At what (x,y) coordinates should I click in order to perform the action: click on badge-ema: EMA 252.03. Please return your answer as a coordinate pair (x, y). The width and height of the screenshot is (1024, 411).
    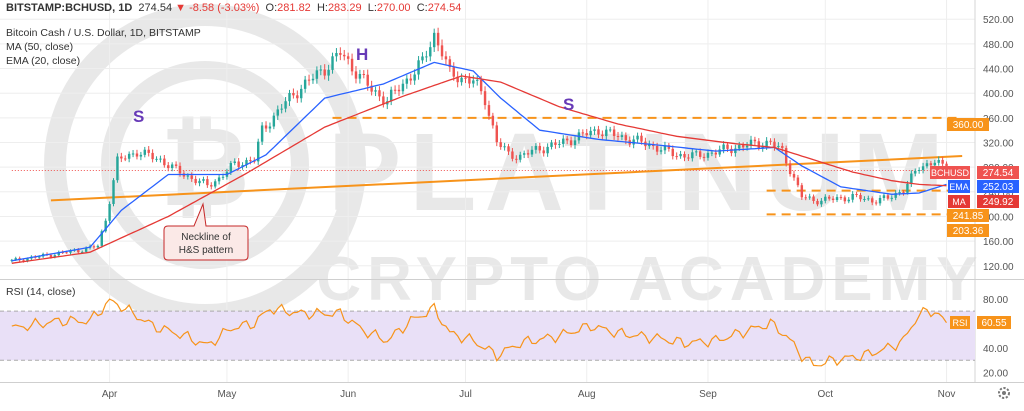
    Looking at the image, I should click on (983, 186).